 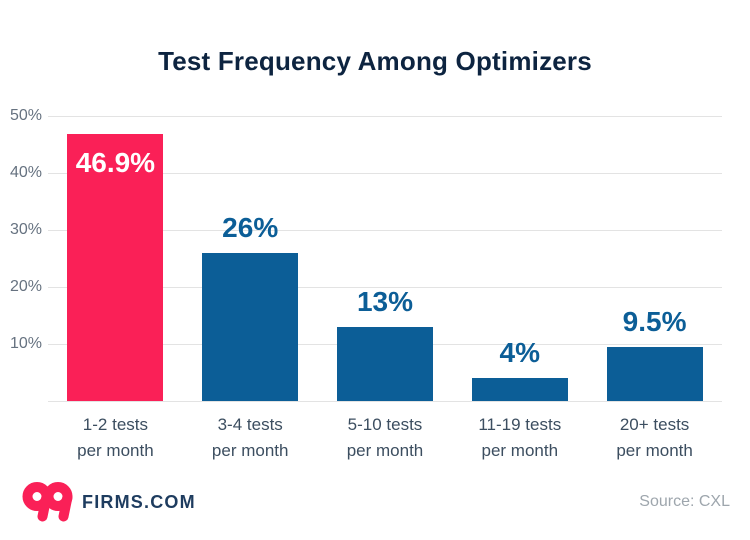 I want to click on value-label: 26%, so click(x=250, y=227).